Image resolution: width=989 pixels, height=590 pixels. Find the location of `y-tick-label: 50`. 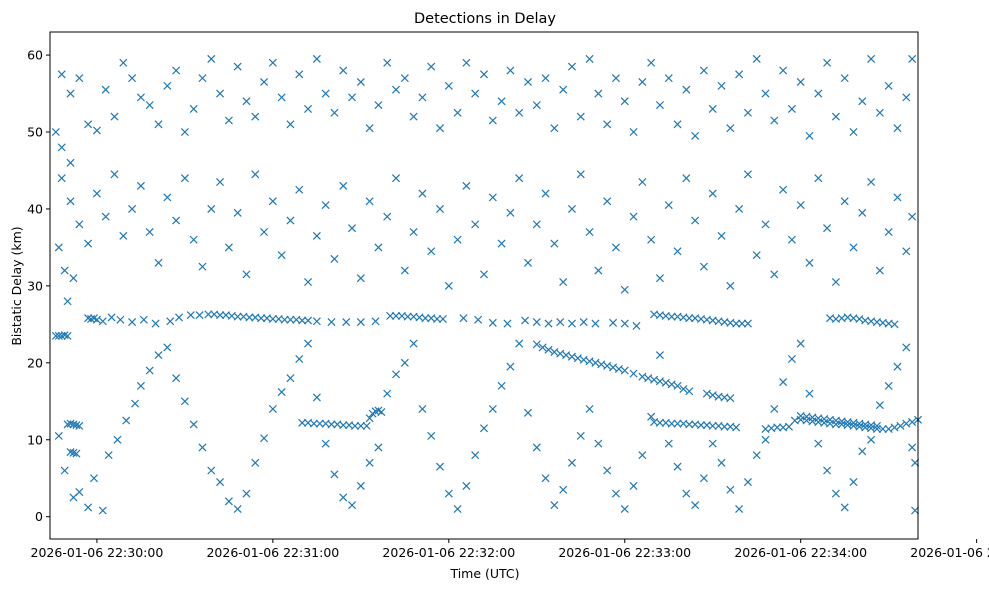

y-tick-label: 50 is located at coordinates (35, 132).